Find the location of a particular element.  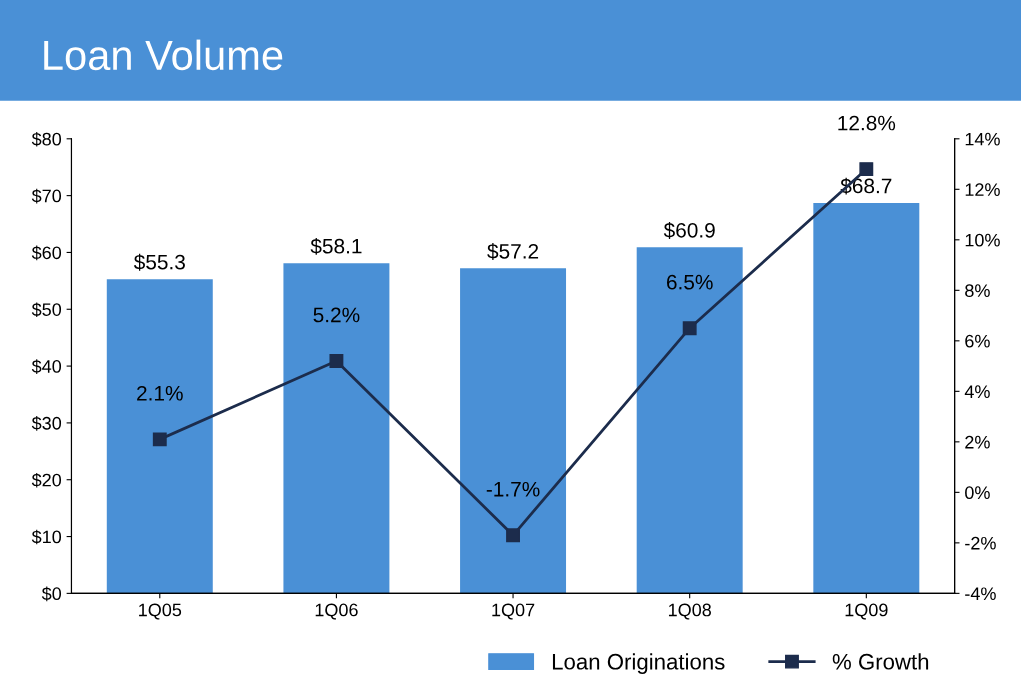

legend-label: % Growth is located at coordinates (880, 661).